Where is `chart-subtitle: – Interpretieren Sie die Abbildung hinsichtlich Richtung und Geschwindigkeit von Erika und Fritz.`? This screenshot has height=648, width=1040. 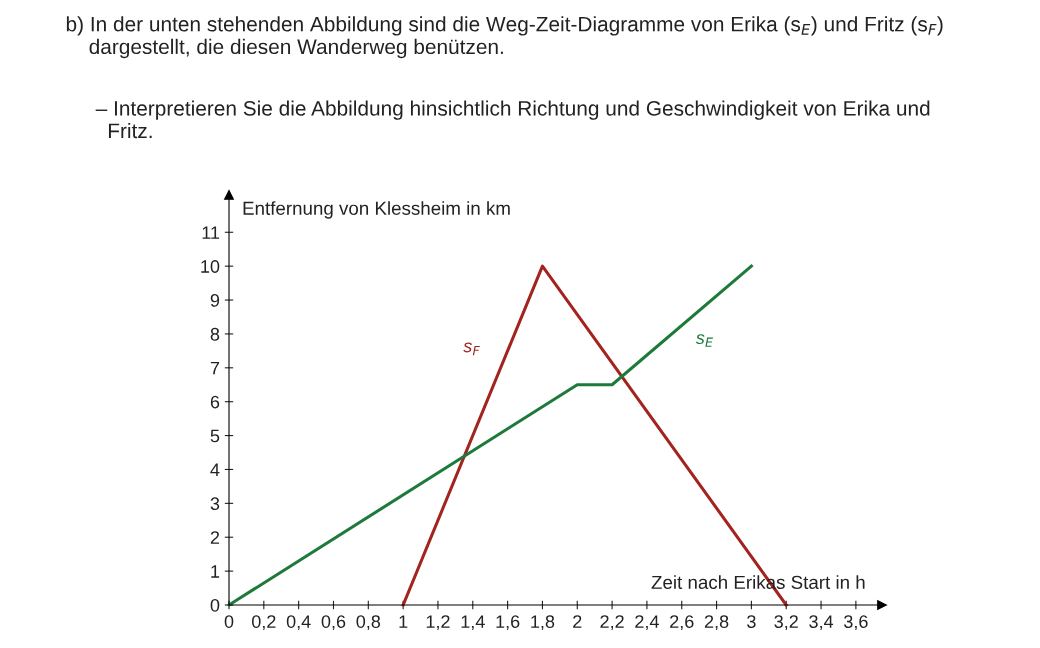
chart-subtitle: – Interpretieren Sie die Abbildung hinsichtlich Richtung und Geschwindigkeit von Erika und Fritz. is located at coordinates (512, 119).